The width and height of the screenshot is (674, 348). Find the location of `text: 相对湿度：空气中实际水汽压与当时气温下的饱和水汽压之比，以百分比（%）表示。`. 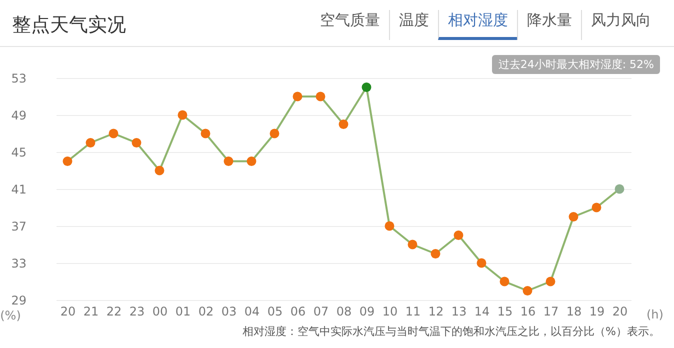

text: 相对湿度：空气中实际水汽压与当时气温下的饱和水汽压之比，以百分比（%）表示。 is located at coordinates (451, 331).